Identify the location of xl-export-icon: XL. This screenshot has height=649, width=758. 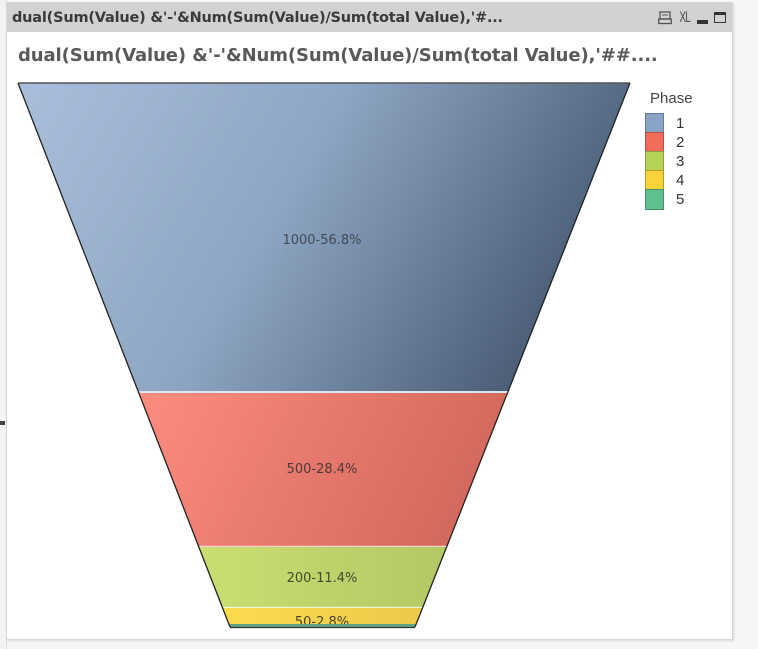
(685, 17).